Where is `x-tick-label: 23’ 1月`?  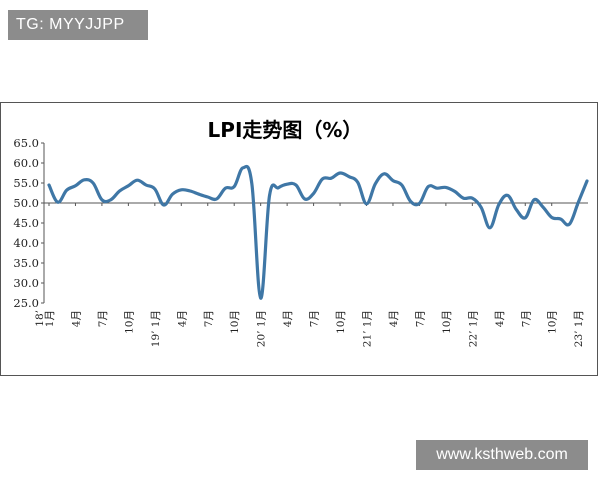
x-tick-label: 23’ 1月 is located at coordinates (579, 328).